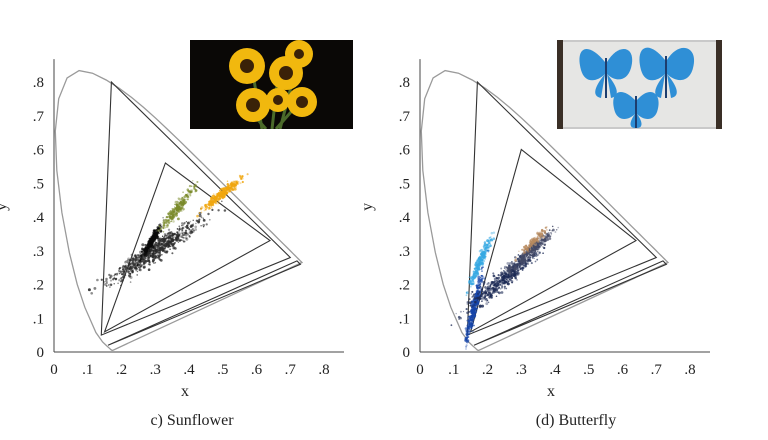 The width and height of the screenshot is (768, 440). I want to click on scatter-cluster, so click(222, 195).